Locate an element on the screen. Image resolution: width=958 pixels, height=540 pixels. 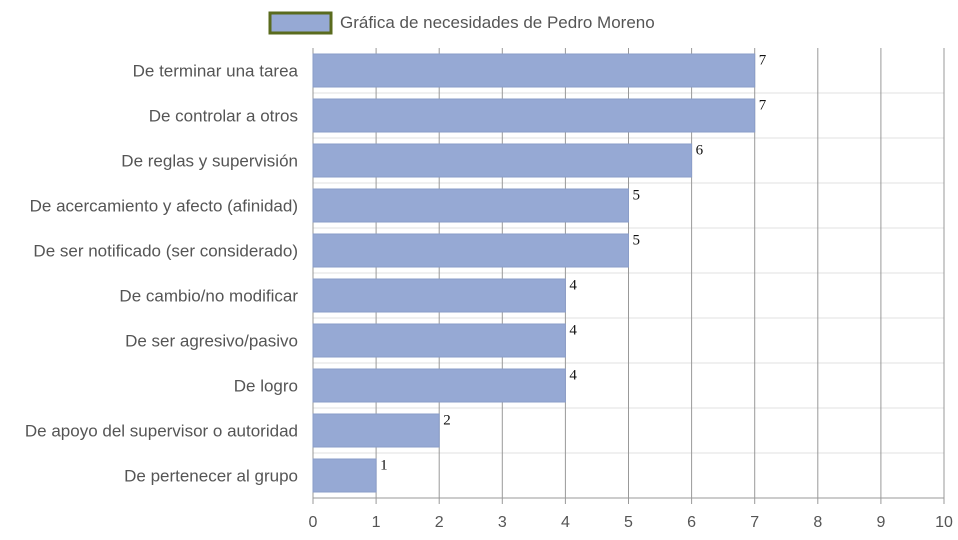
category-label: De controlar a otros is located at coordinates (223, 116).